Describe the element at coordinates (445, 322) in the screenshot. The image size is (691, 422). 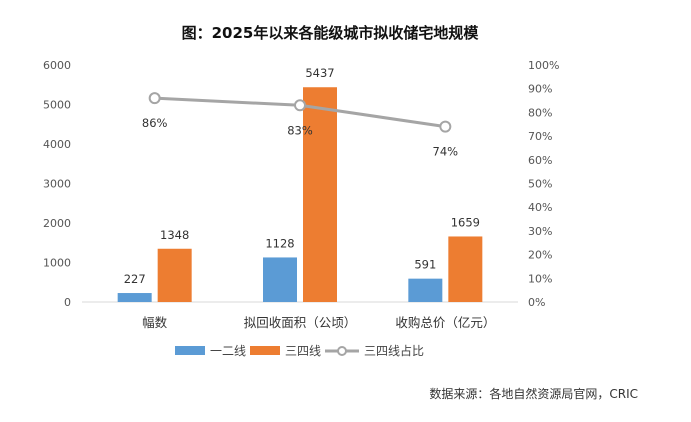
I see `category-label: 收购总价（亿元）` at that location.